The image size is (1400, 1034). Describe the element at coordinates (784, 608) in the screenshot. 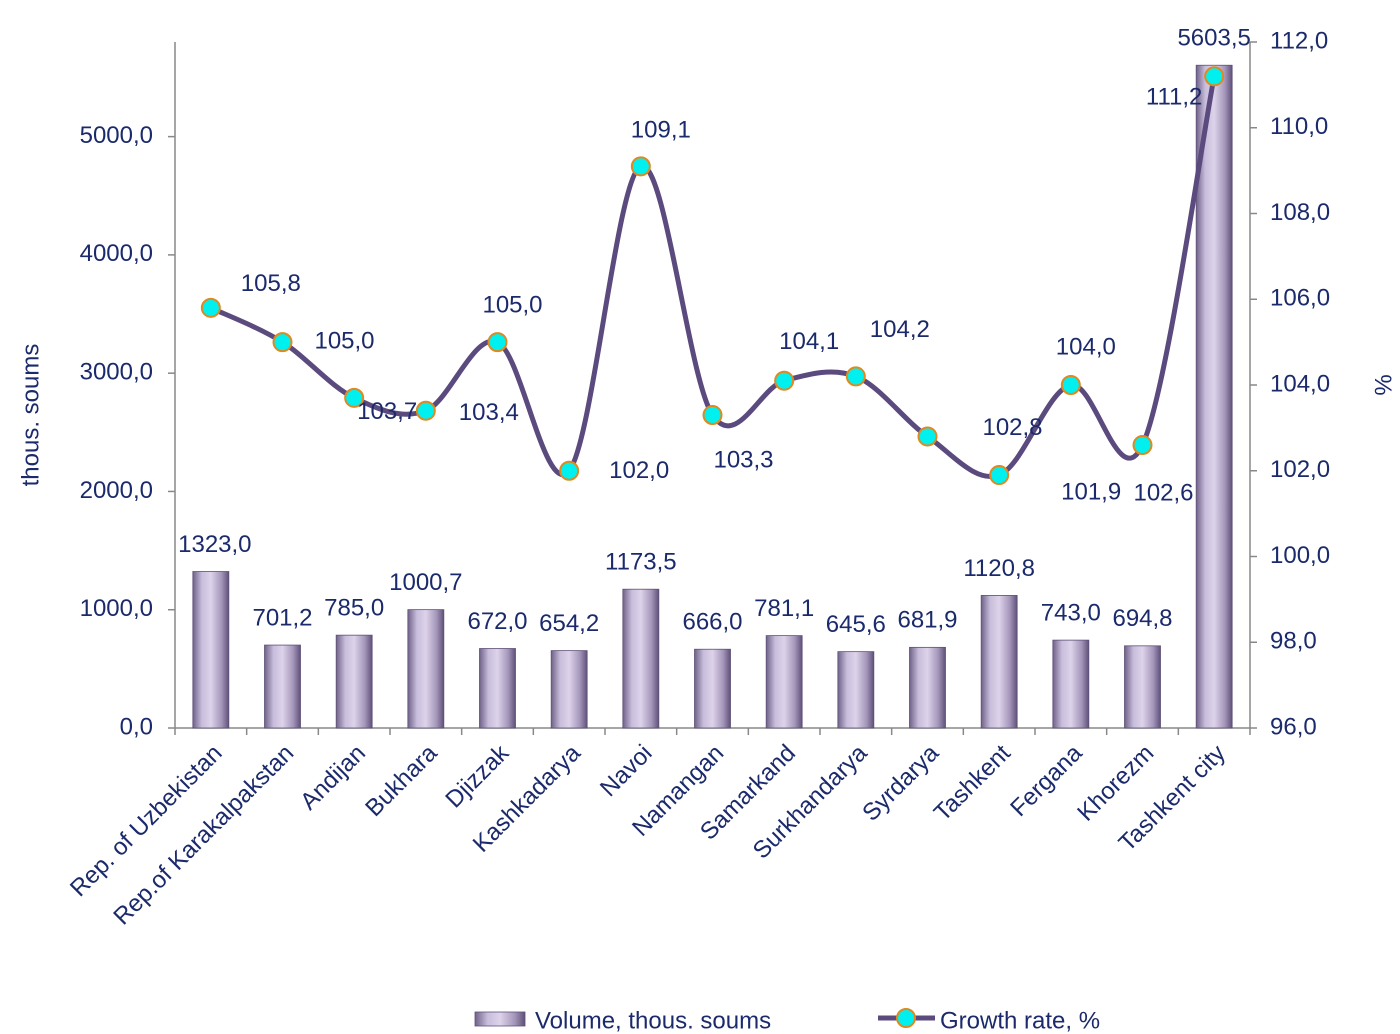

I see `bar-value-label: 781,1` at that location.